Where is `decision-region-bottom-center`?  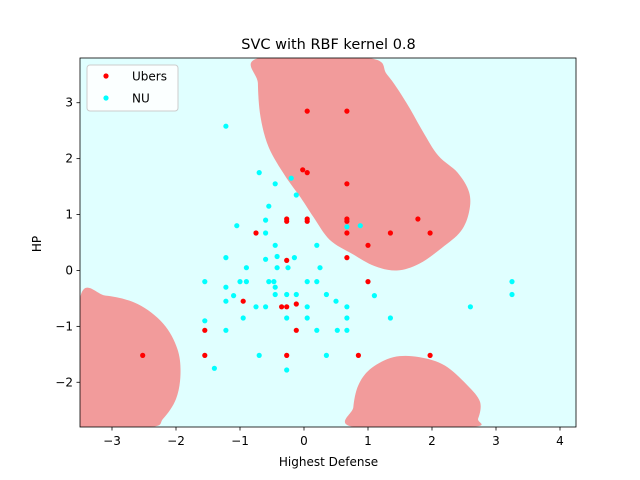
decision-region-bottom-center is located at coordinates (413, 391).